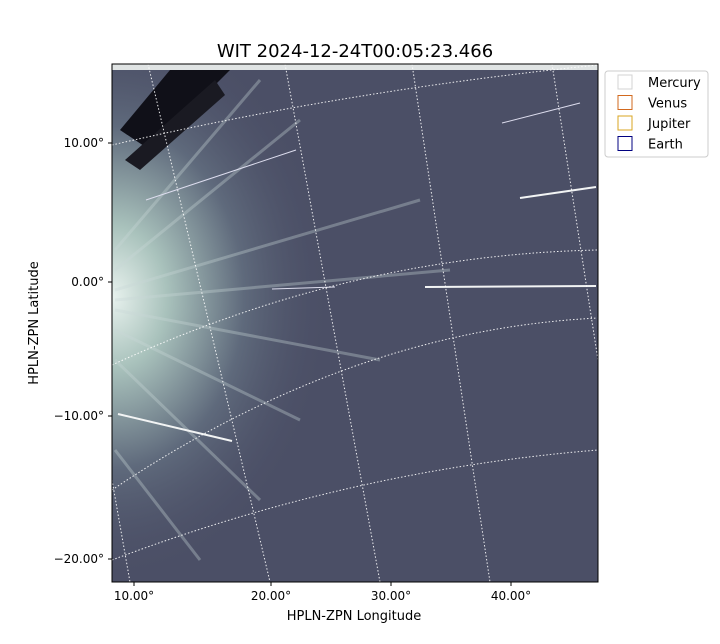  Describe the element at coordinates (84, 143) in the screenshot. I see `y-tick-label: 10.00°` at that location.